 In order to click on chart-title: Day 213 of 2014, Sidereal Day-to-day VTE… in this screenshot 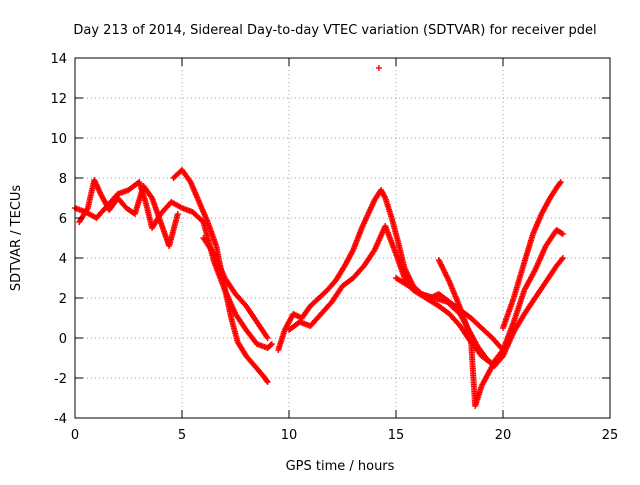, I will do `click(334, 30)`.